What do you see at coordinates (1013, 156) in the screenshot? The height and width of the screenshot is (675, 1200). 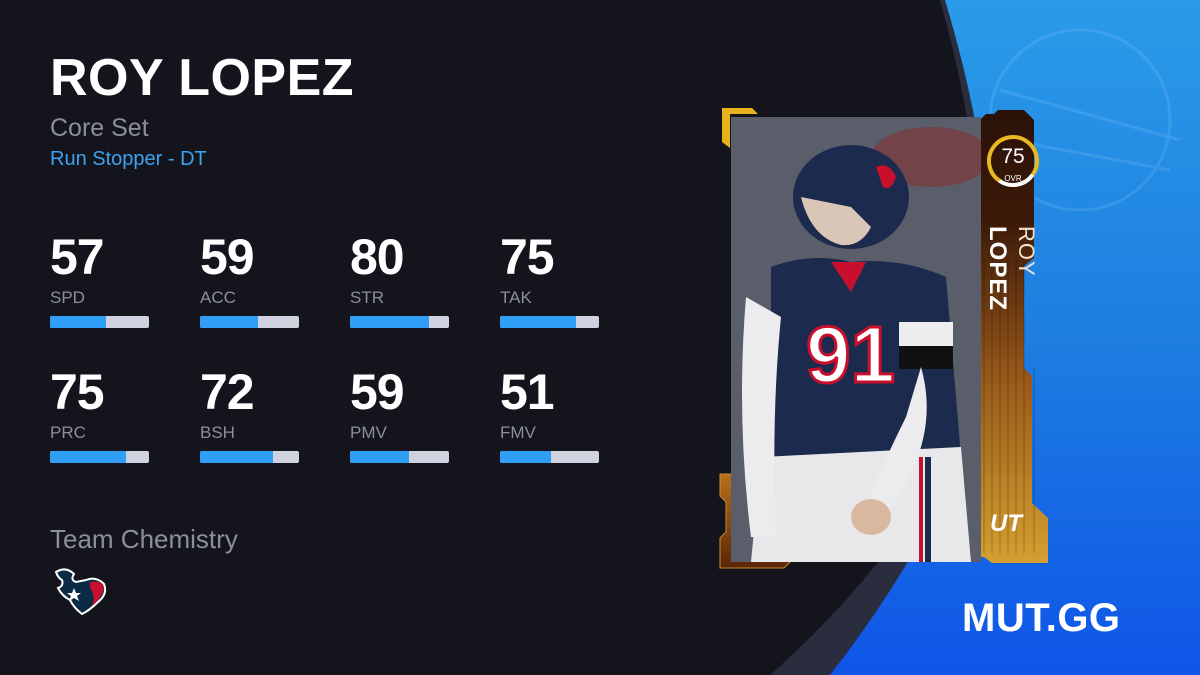 I see `ovr-value: 75` at bounding box center [1013, 156].